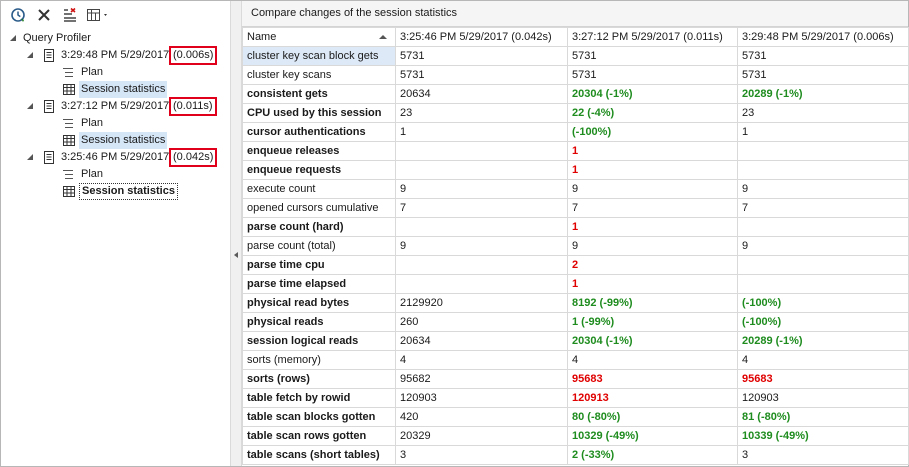  Describe the element at coordinates (319, 75) in the screenshot. I see `statistic-name-cell: cluster key scans` at that location.